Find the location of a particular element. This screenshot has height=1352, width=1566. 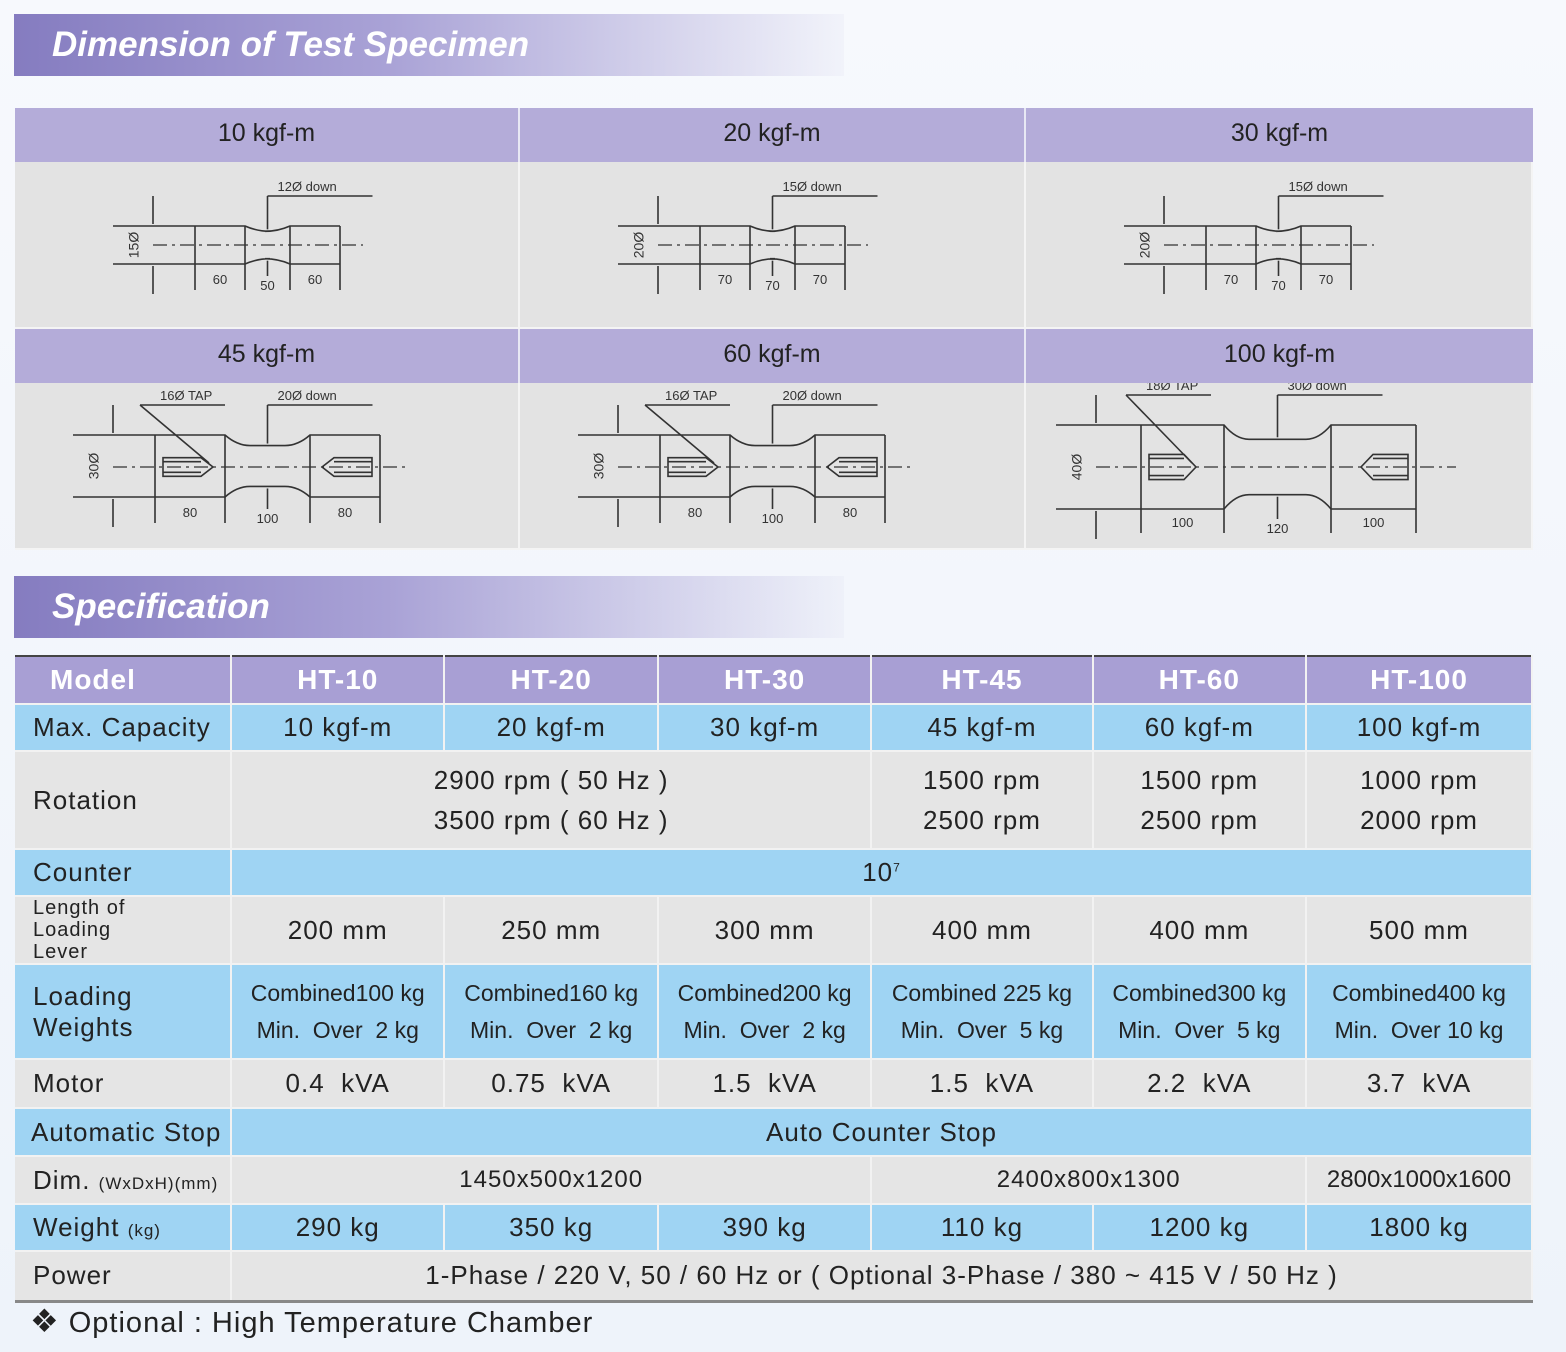

specimen-svg: 40Ø 100 120 100 30Ø down 18Ø TAP is located at coordinates (1256, 461).